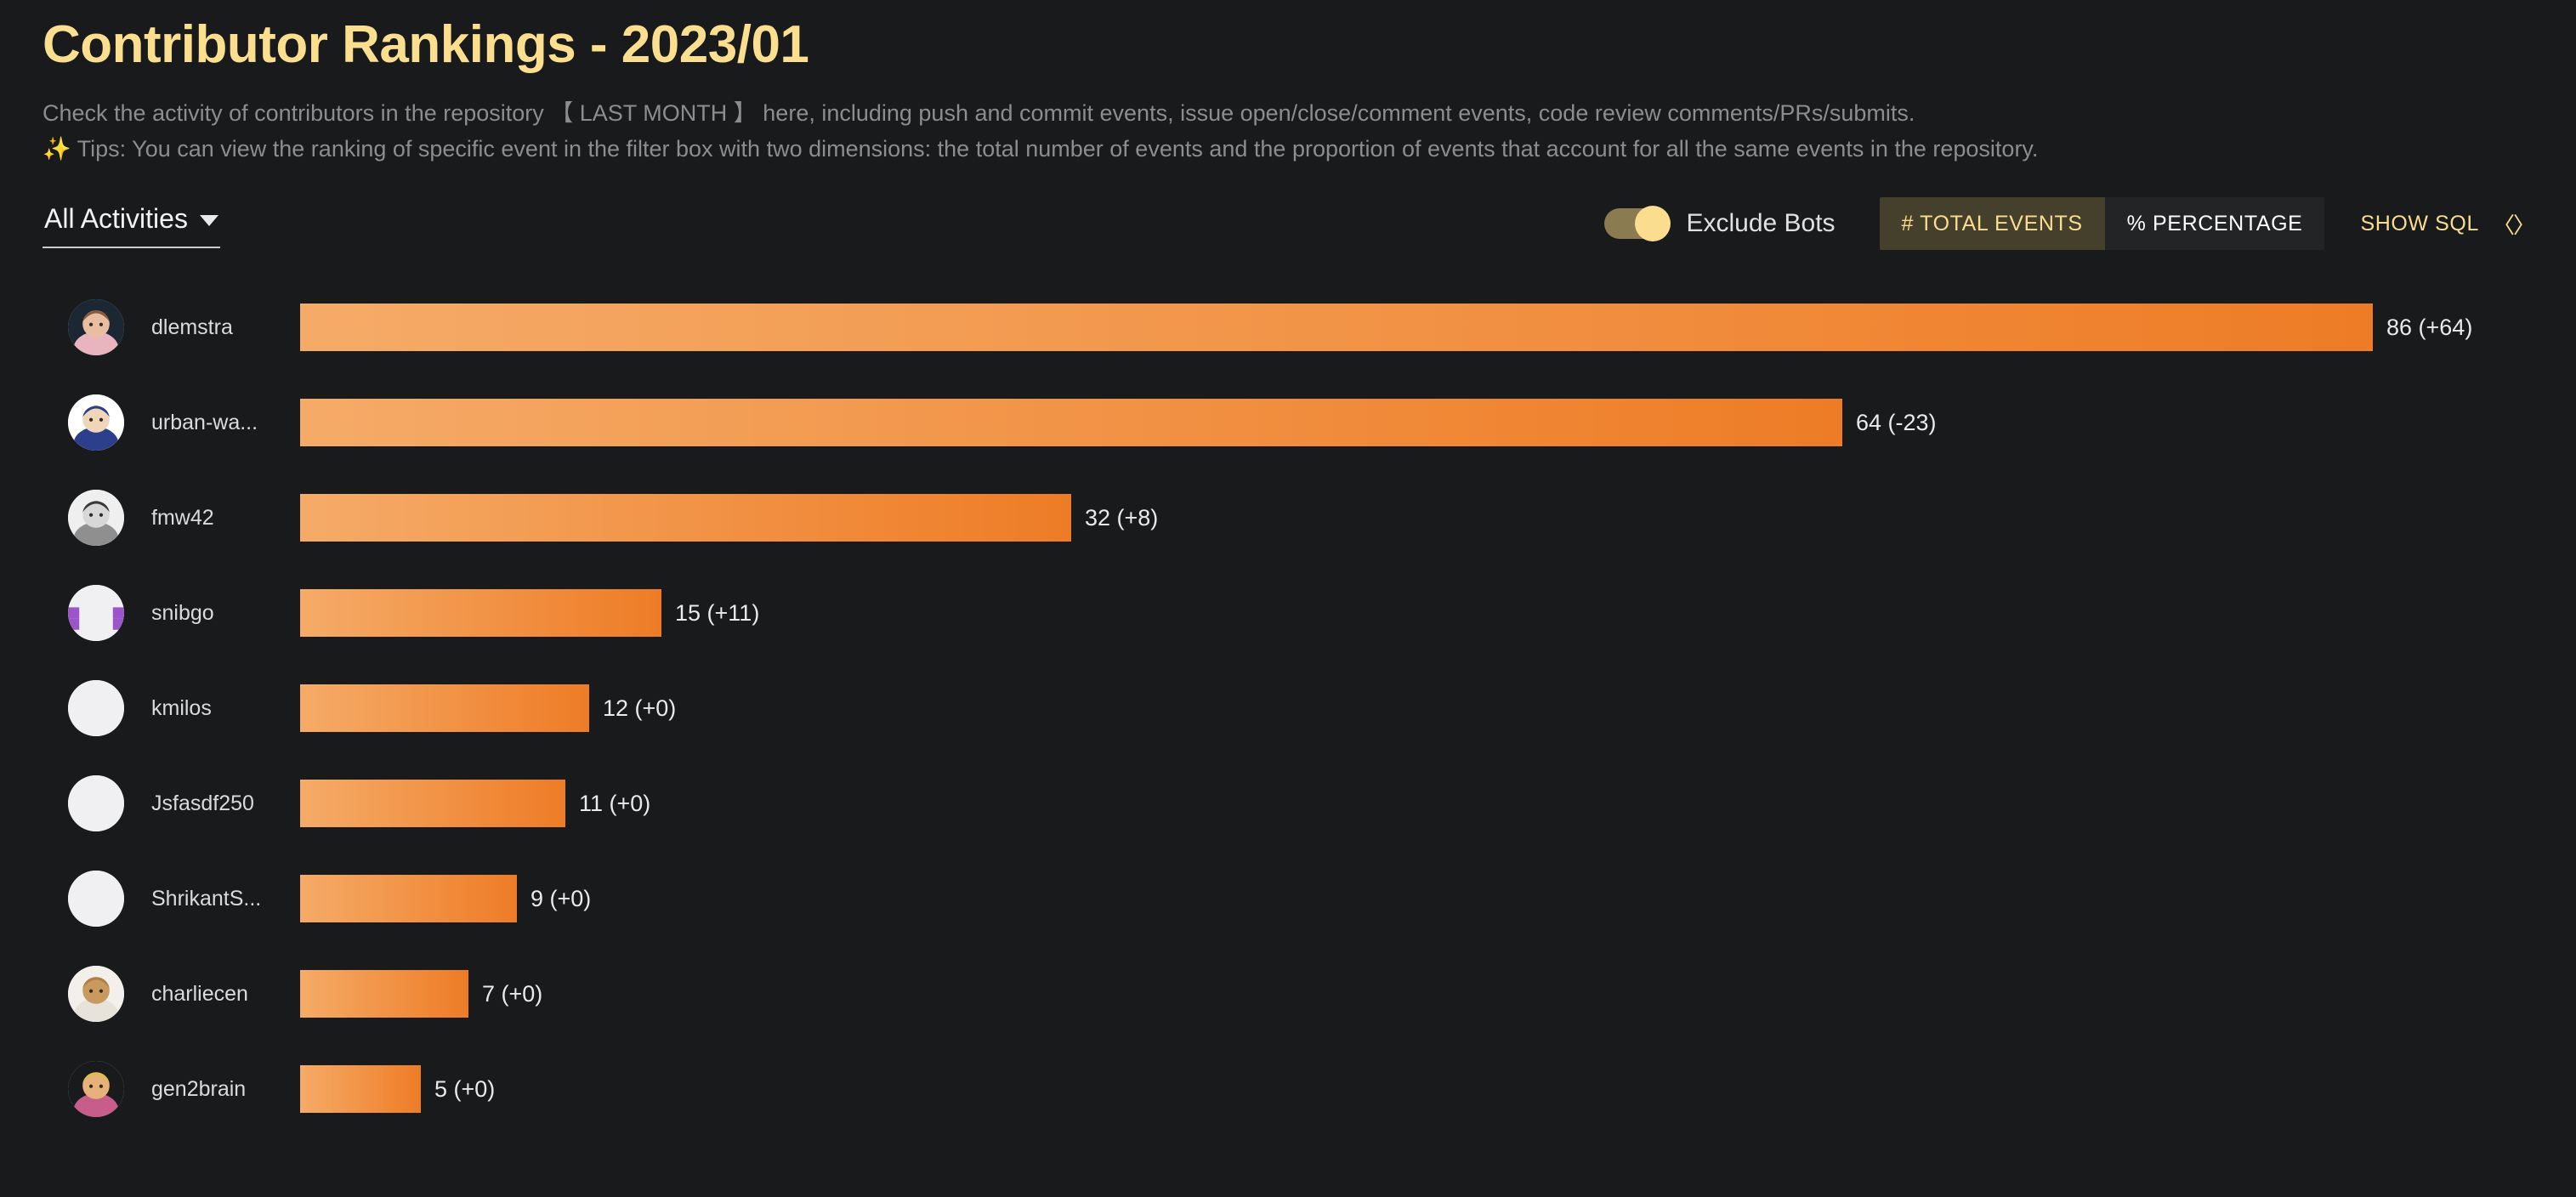 The width and height of the screenshot is (2576, 1197). I want to click on ranking-row: ShrikantS... 9 (+0), so click(1288, 898).